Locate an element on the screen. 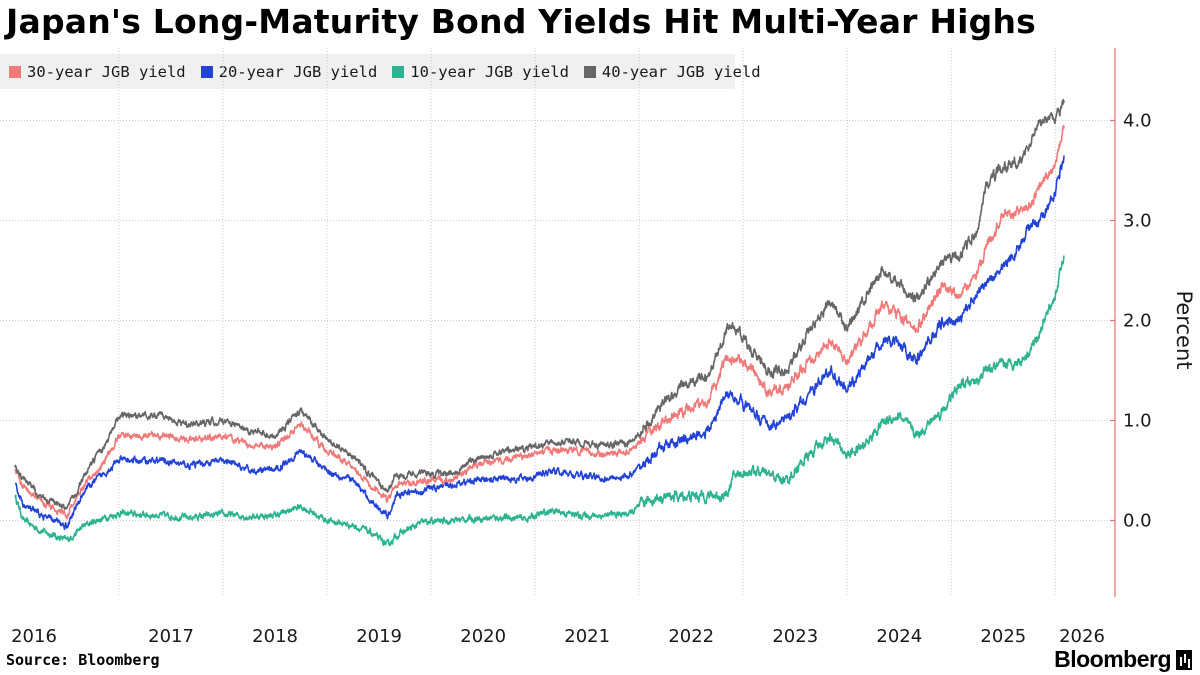  legend-item-10y: 10-year JGB yield is located at coordinates (480, 72).